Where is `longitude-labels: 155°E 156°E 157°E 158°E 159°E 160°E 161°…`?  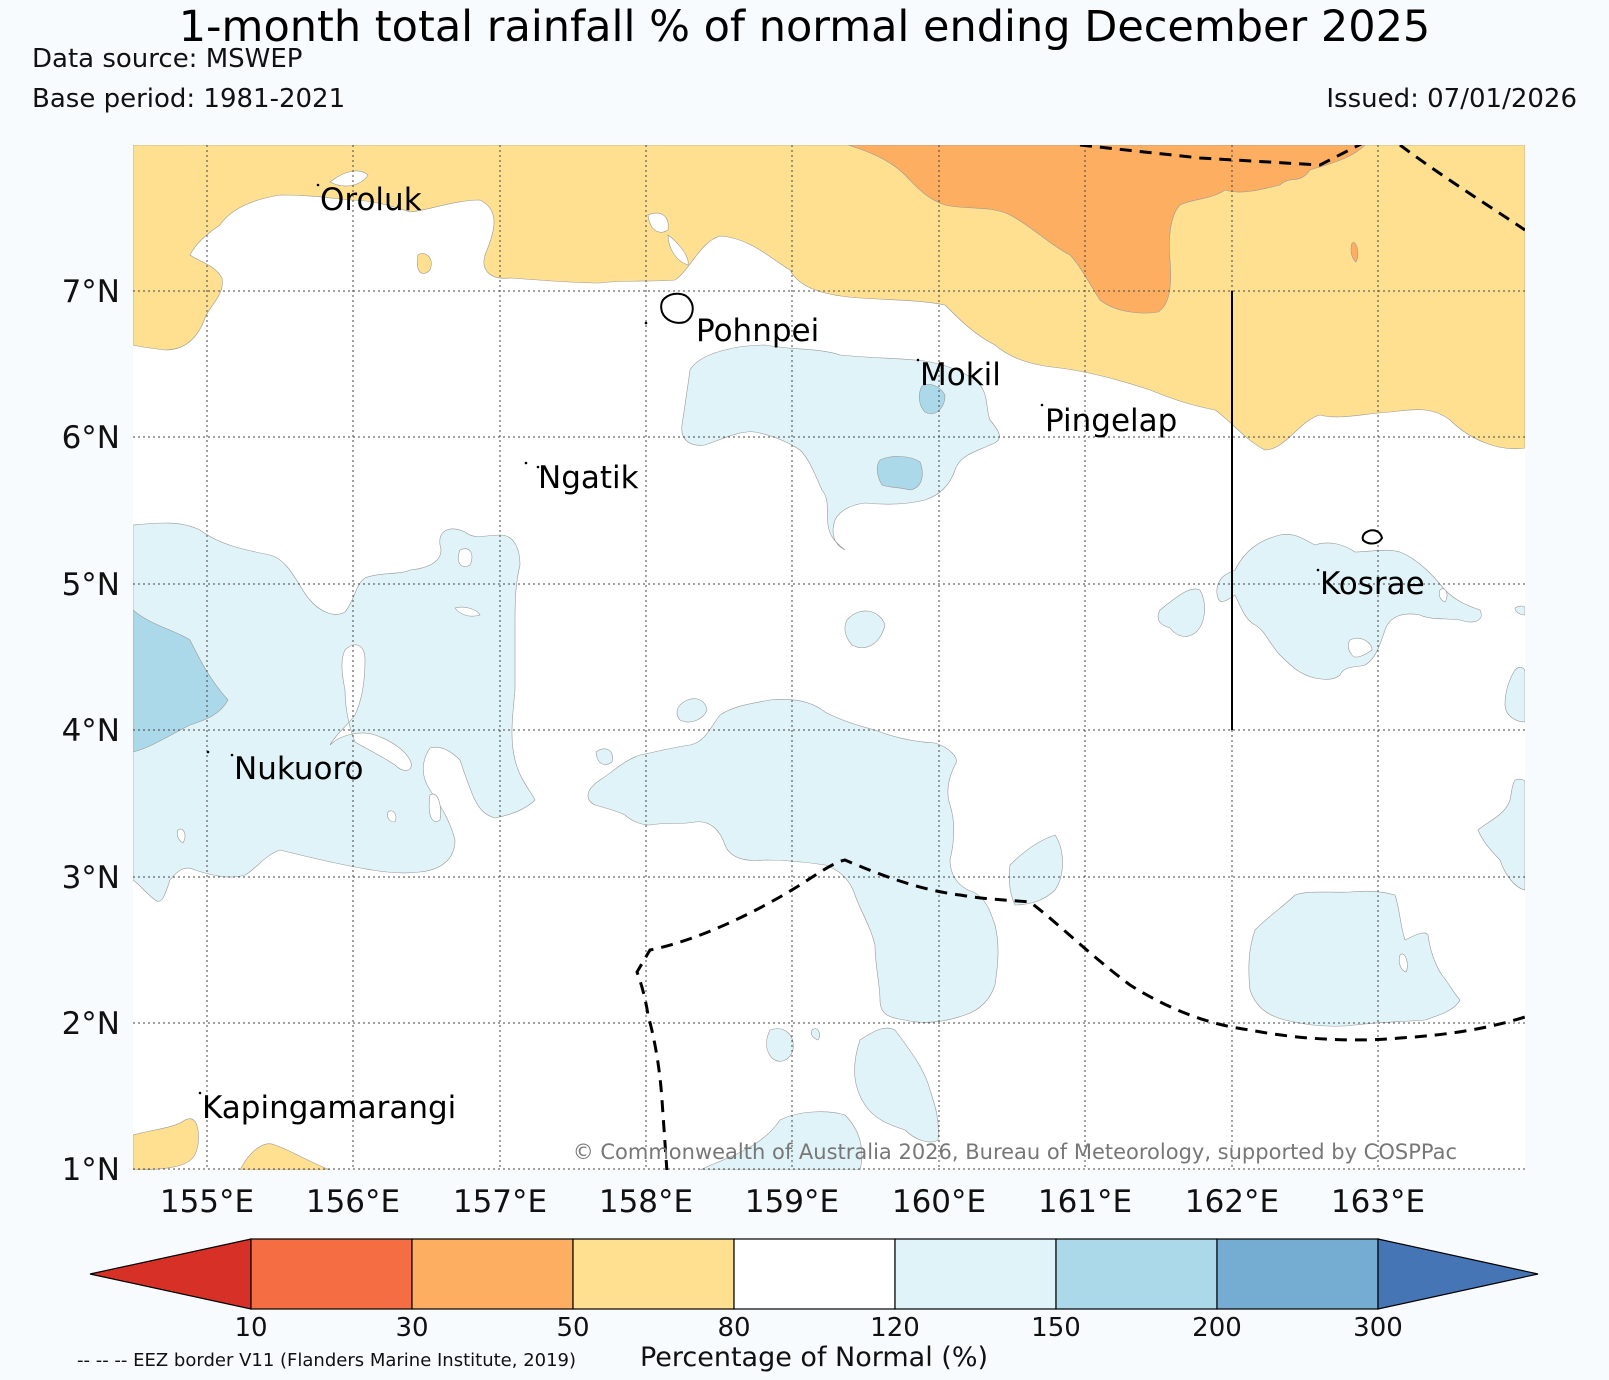 longitude-labels: 155°E 156°E 157°E 158°E 159°E 160°E 161°… is located at coordinates (792, 1202).